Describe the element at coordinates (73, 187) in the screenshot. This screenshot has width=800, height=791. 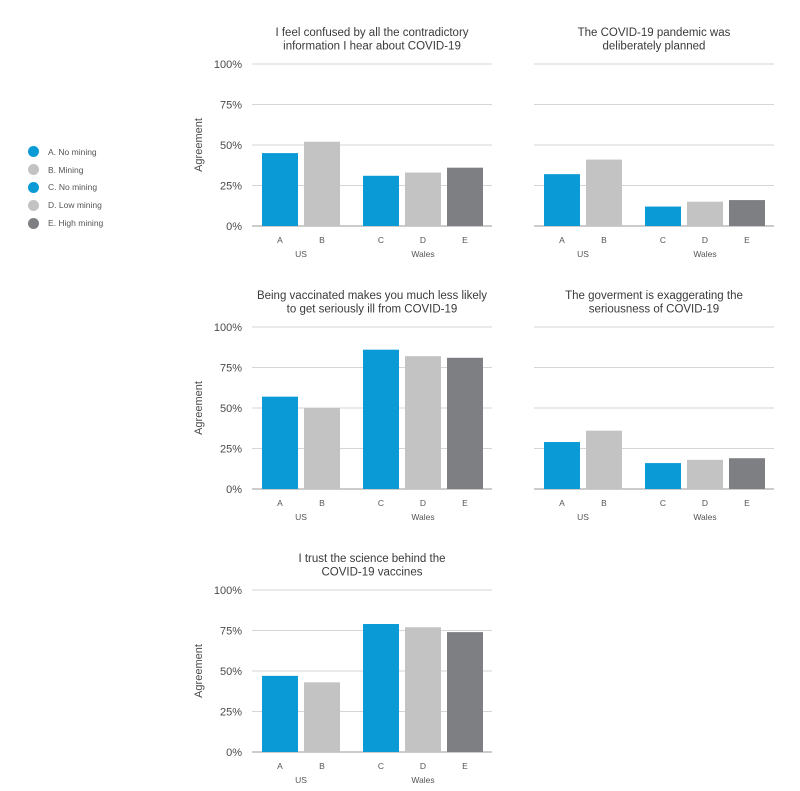
I see `legend-label: C. No mining` at that location.